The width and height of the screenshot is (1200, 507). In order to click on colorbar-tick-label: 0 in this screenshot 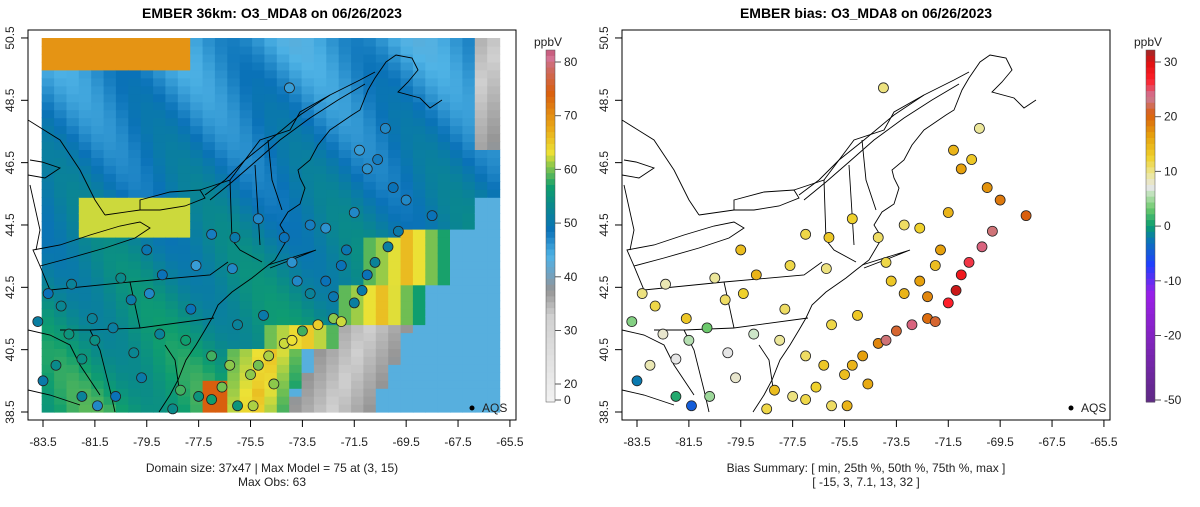, I will do `click(1167, 226)`.